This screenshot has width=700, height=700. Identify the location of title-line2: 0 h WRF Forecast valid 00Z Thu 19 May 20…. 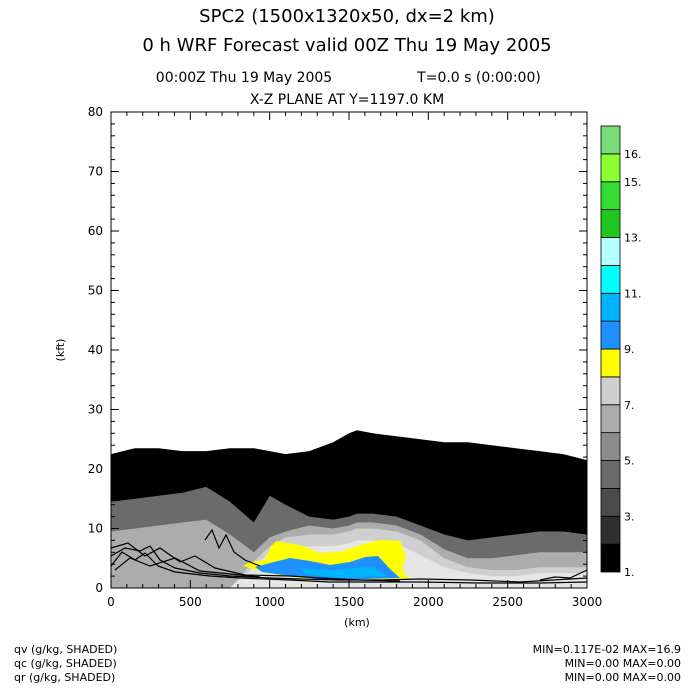
(346, 45).